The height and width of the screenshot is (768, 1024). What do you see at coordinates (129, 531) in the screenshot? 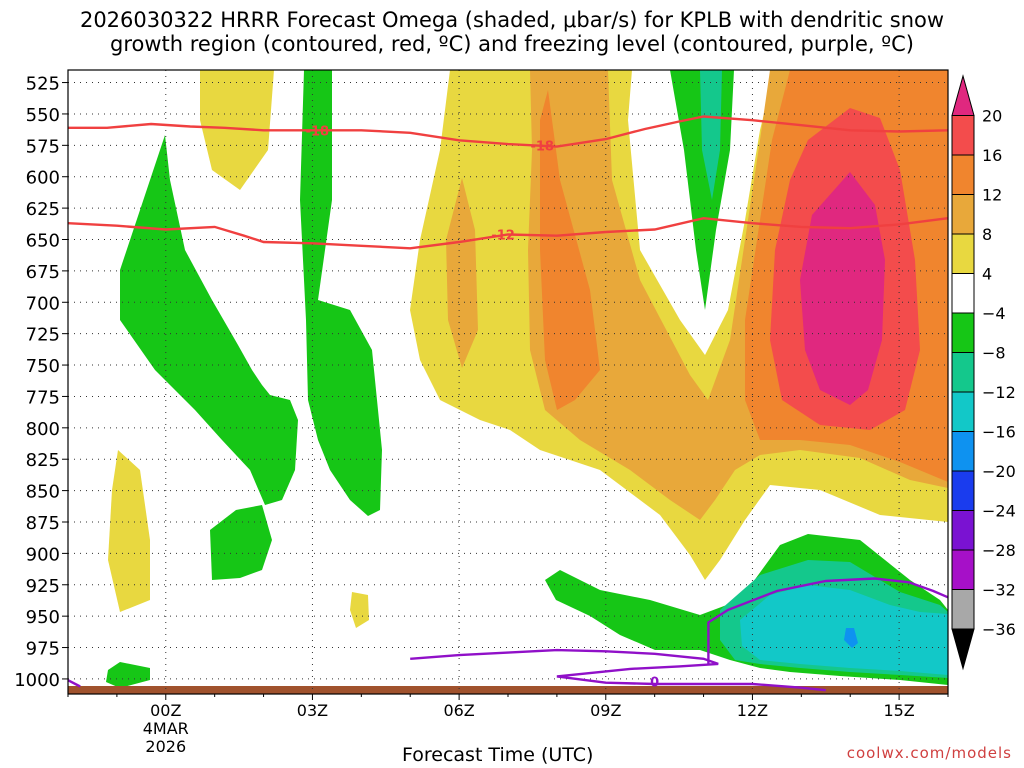
I see `omega-shade-yellow-small1` at bounding box center [129, 531].